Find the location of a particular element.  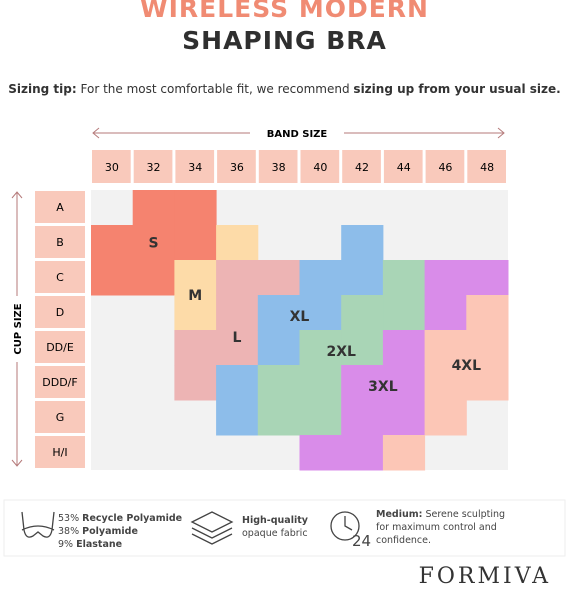

clock-icon is located at coordinates (345, 526).